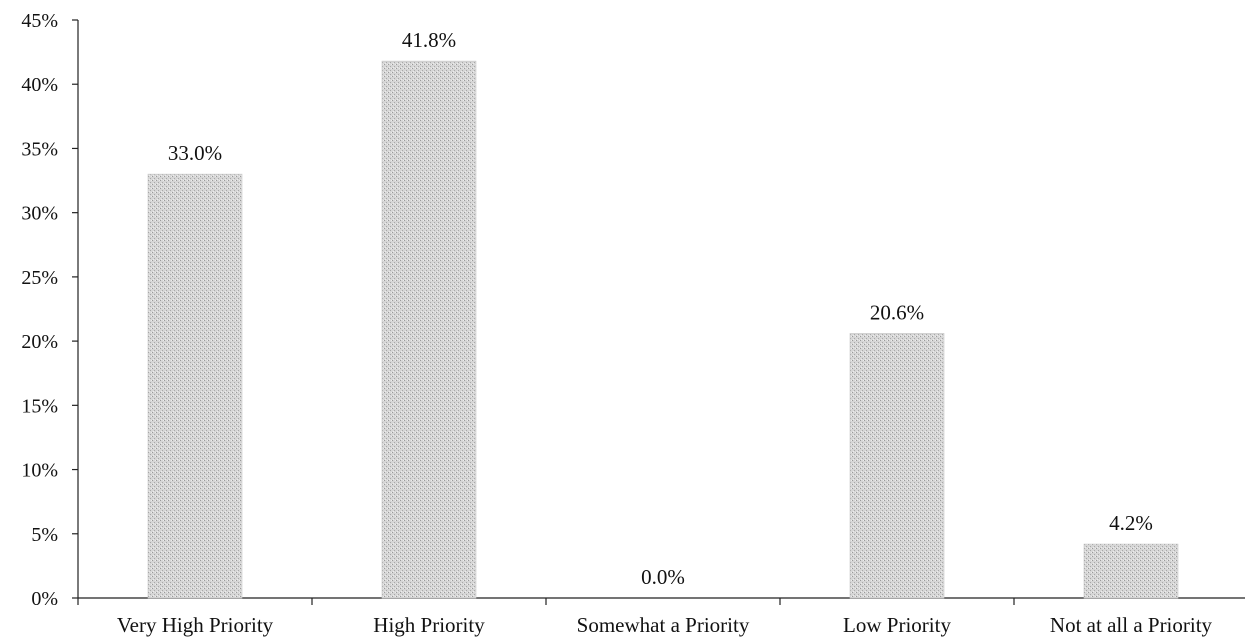 The height and width of the screenshot is (642, 1245). I want to click on y-tick-label: 25%, so click(39, 278).